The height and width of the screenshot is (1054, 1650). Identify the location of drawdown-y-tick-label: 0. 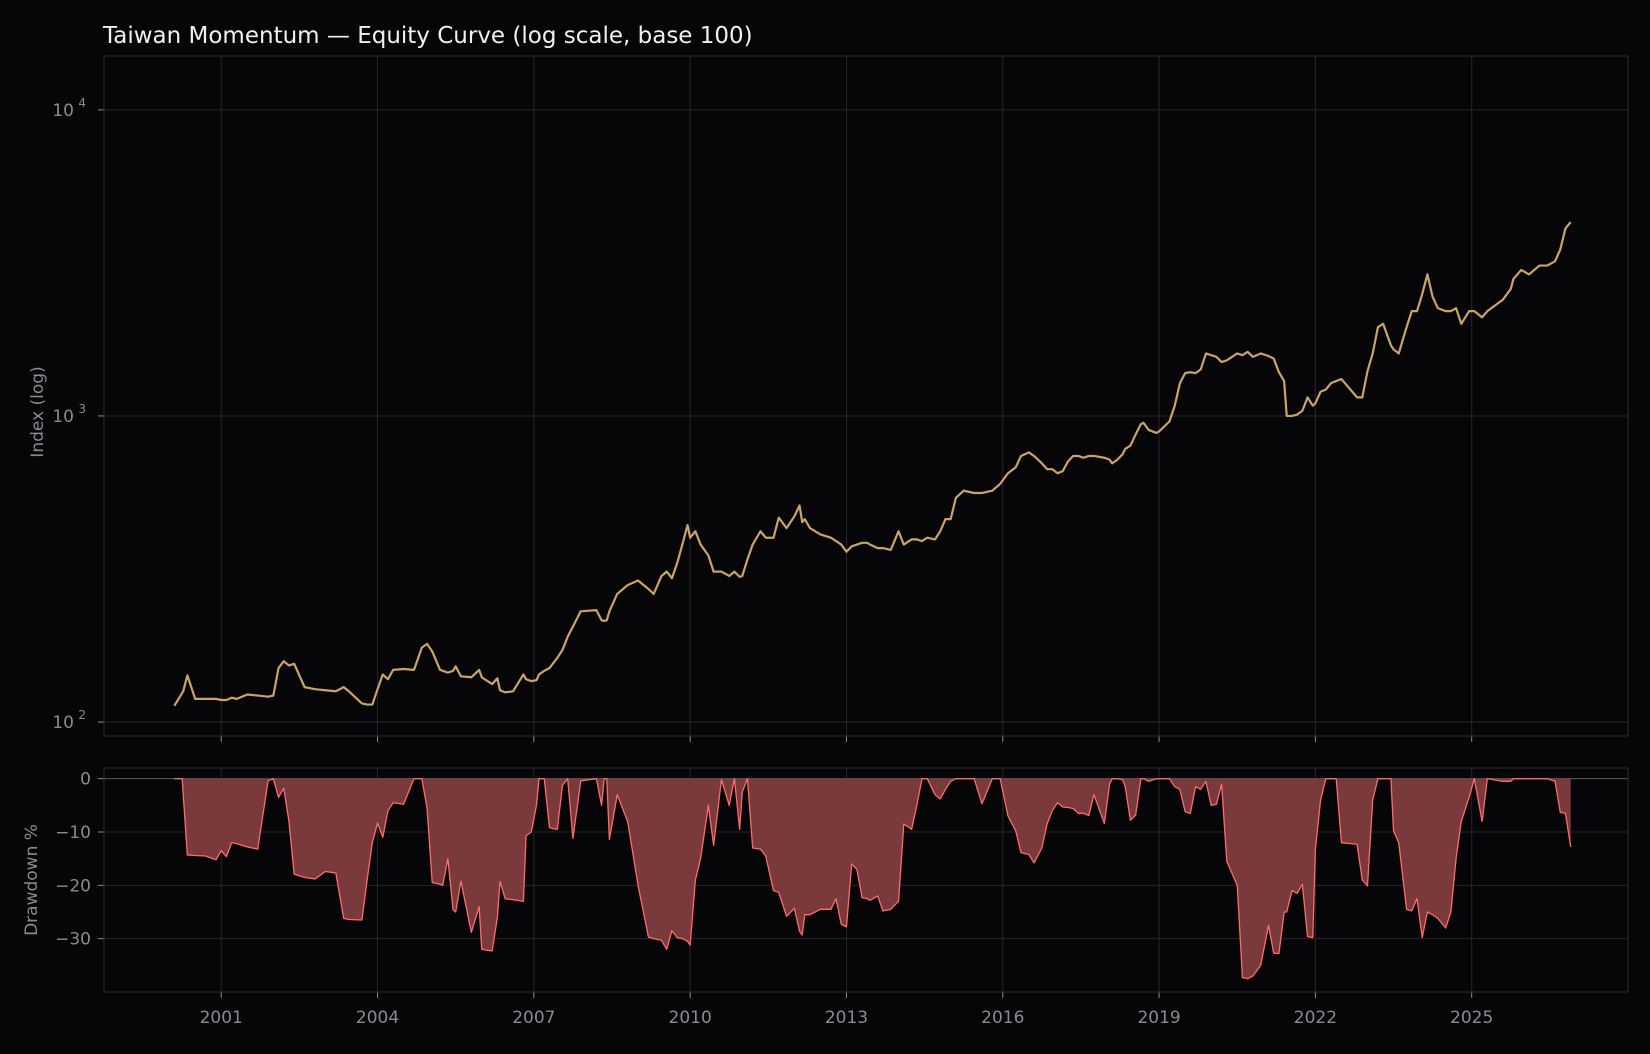
(85, 780).